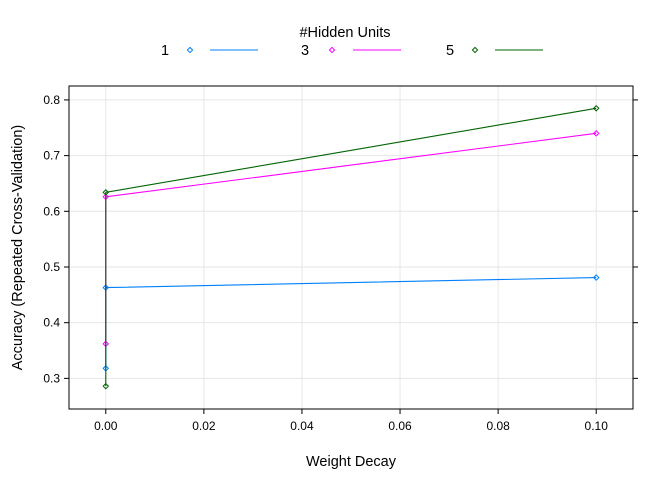  What do you see at coordinates (51, 100) in the screenshot?
I see `y-tick-label: 0.8` at bounding box center [51, 100].